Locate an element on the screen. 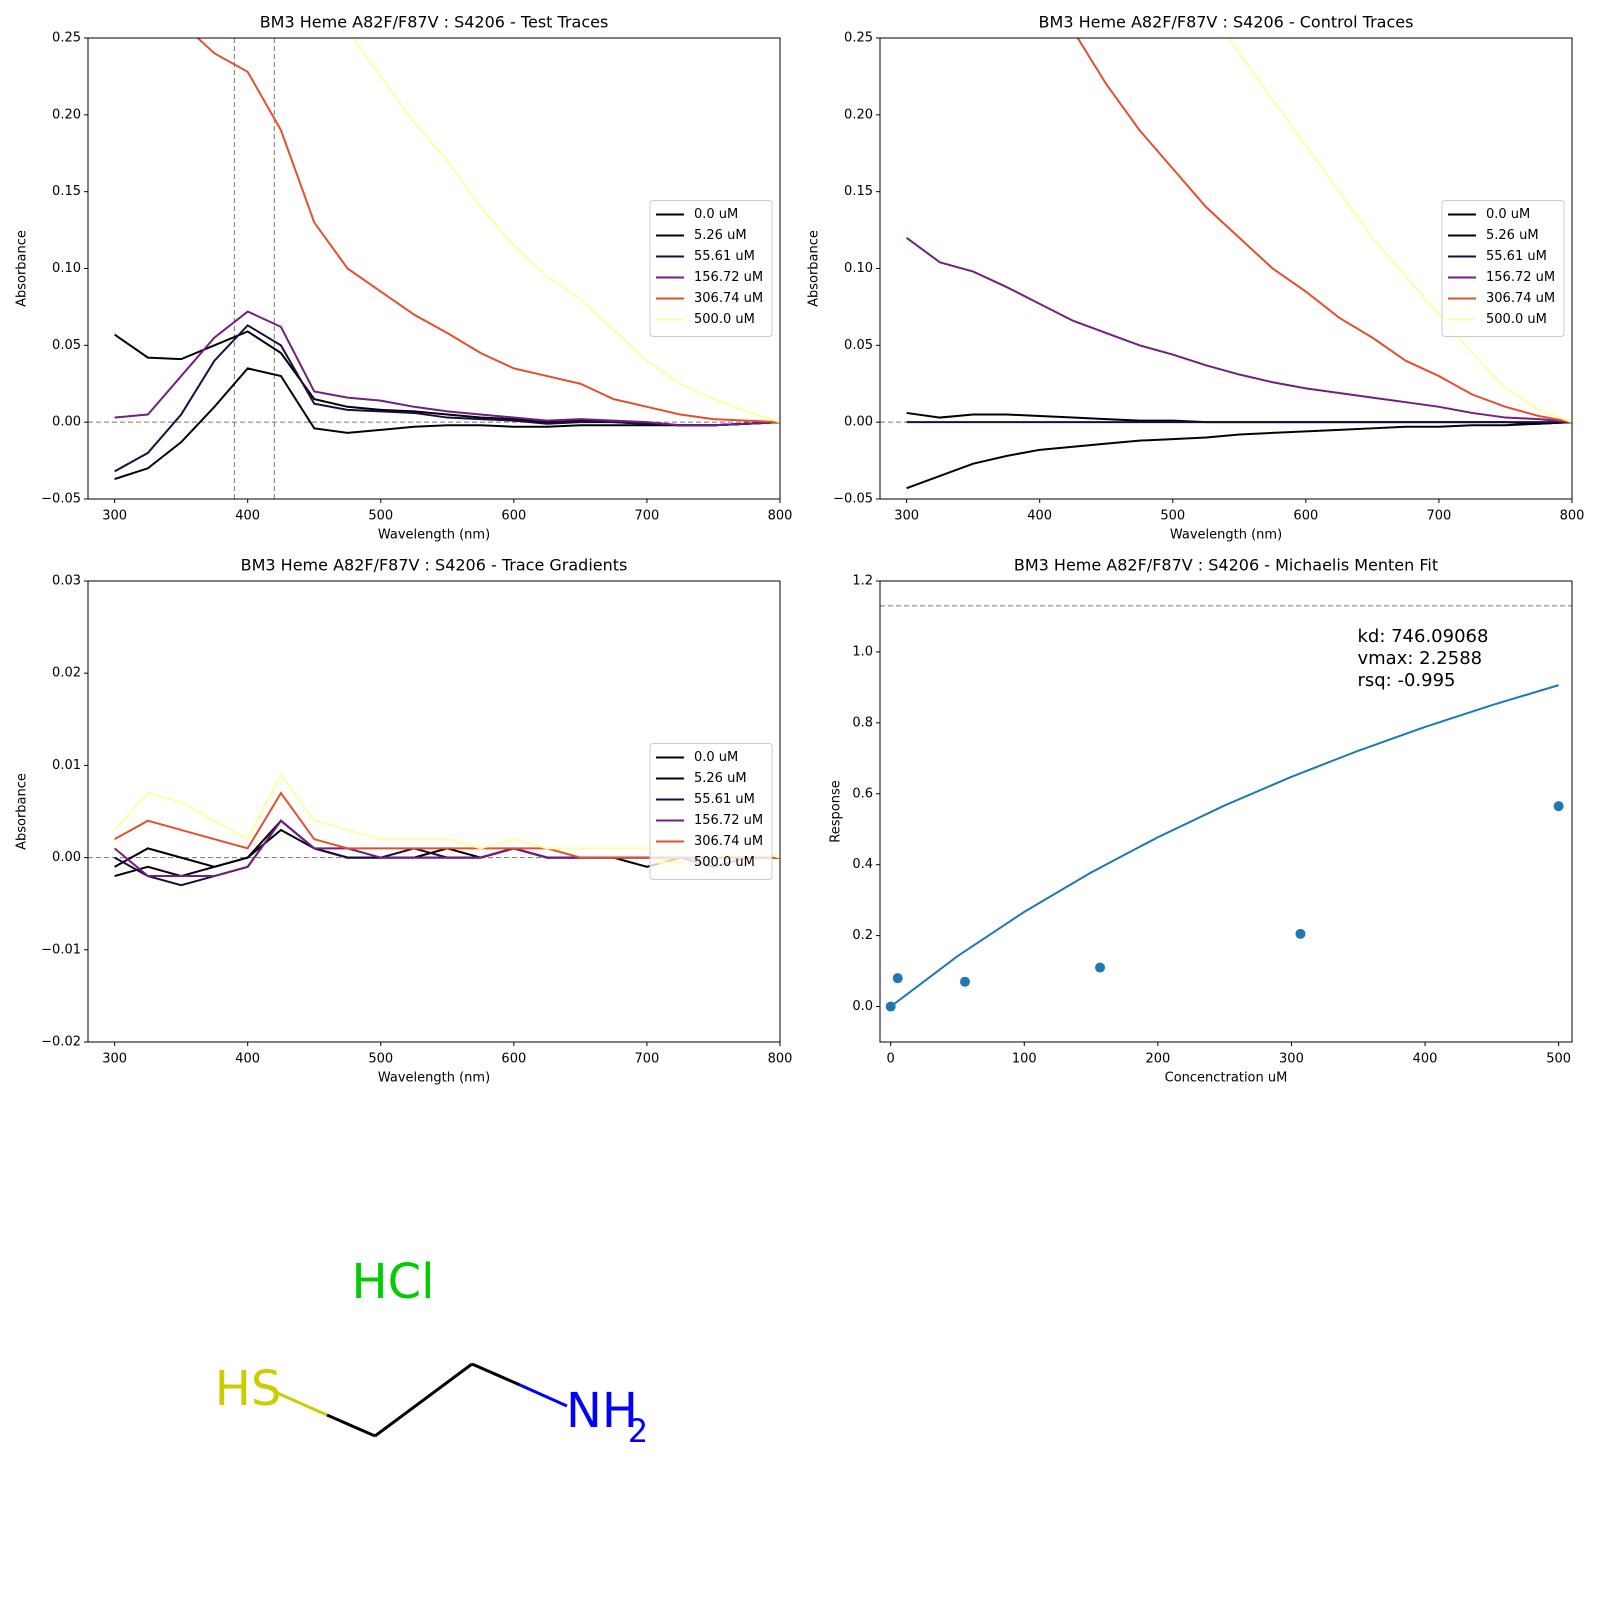  x-tick-label: 0 is located at coordinates (891, 1059).